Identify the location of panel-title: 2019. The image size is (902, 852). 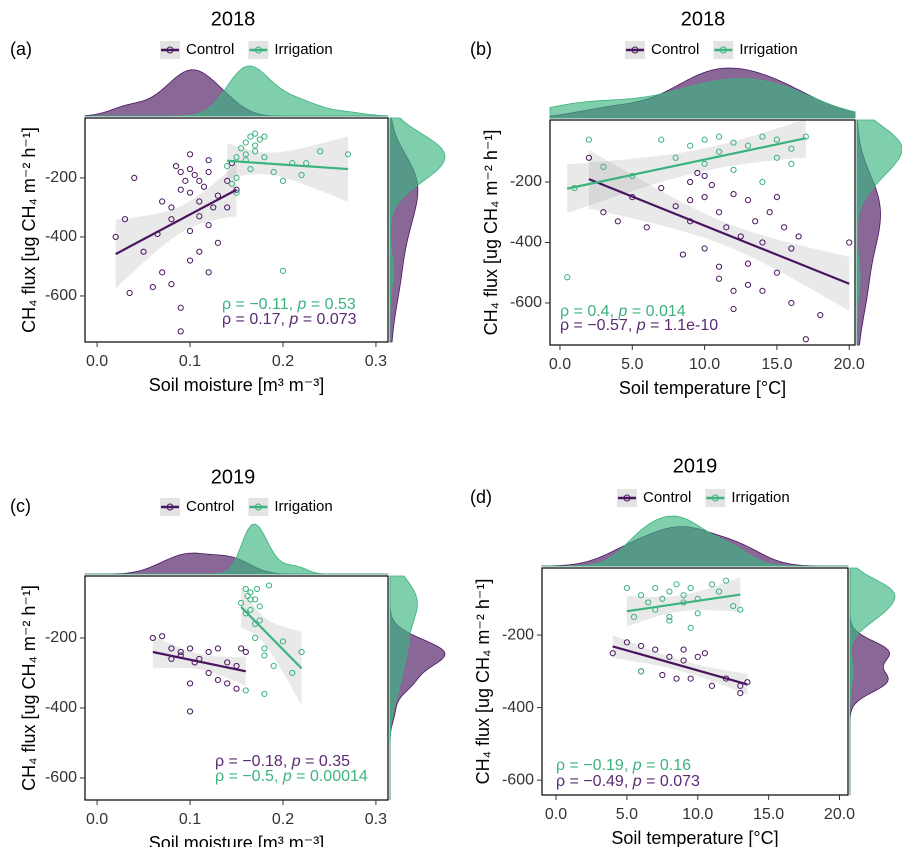
(233, 477).